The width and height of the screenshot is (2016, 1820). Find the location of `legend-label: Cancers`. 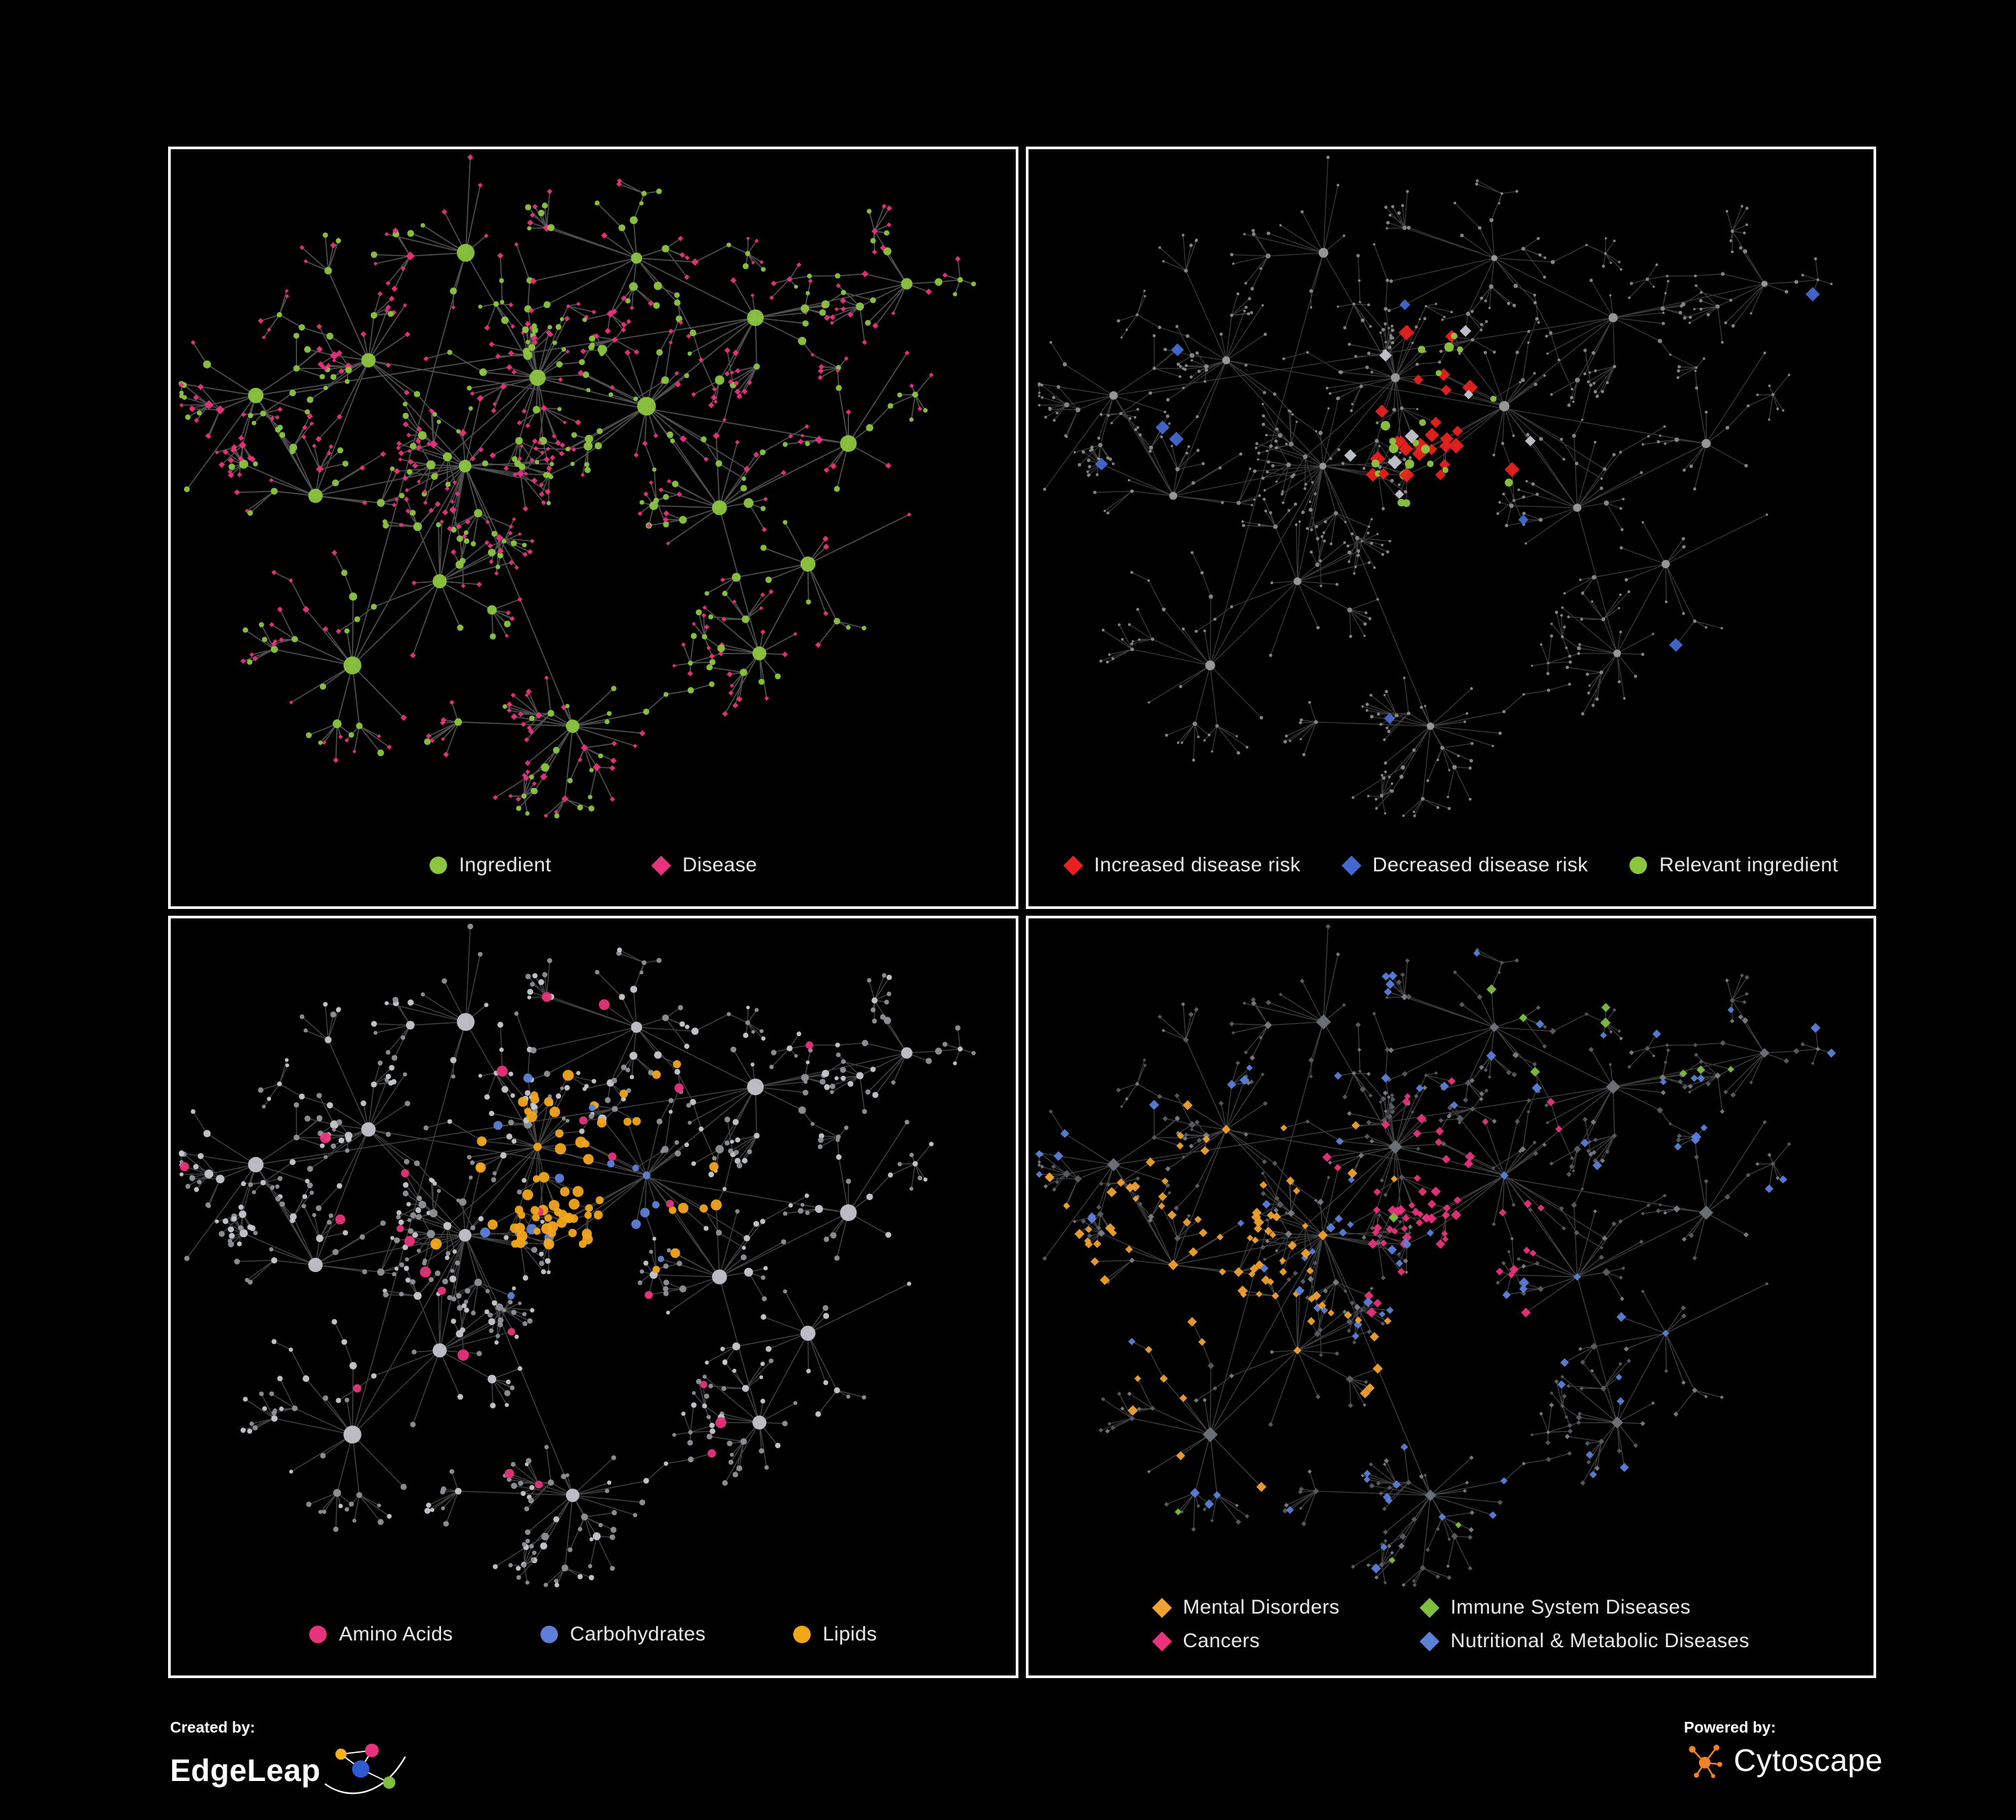

legend-label: Cancers is located at coordinates (1221, 1641).